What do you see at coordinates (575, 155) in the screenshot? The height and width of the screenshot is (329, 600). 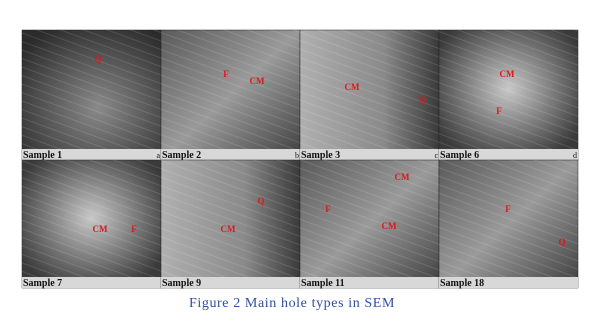 I see `panel-letter: d` at bounding box center [575, 155].